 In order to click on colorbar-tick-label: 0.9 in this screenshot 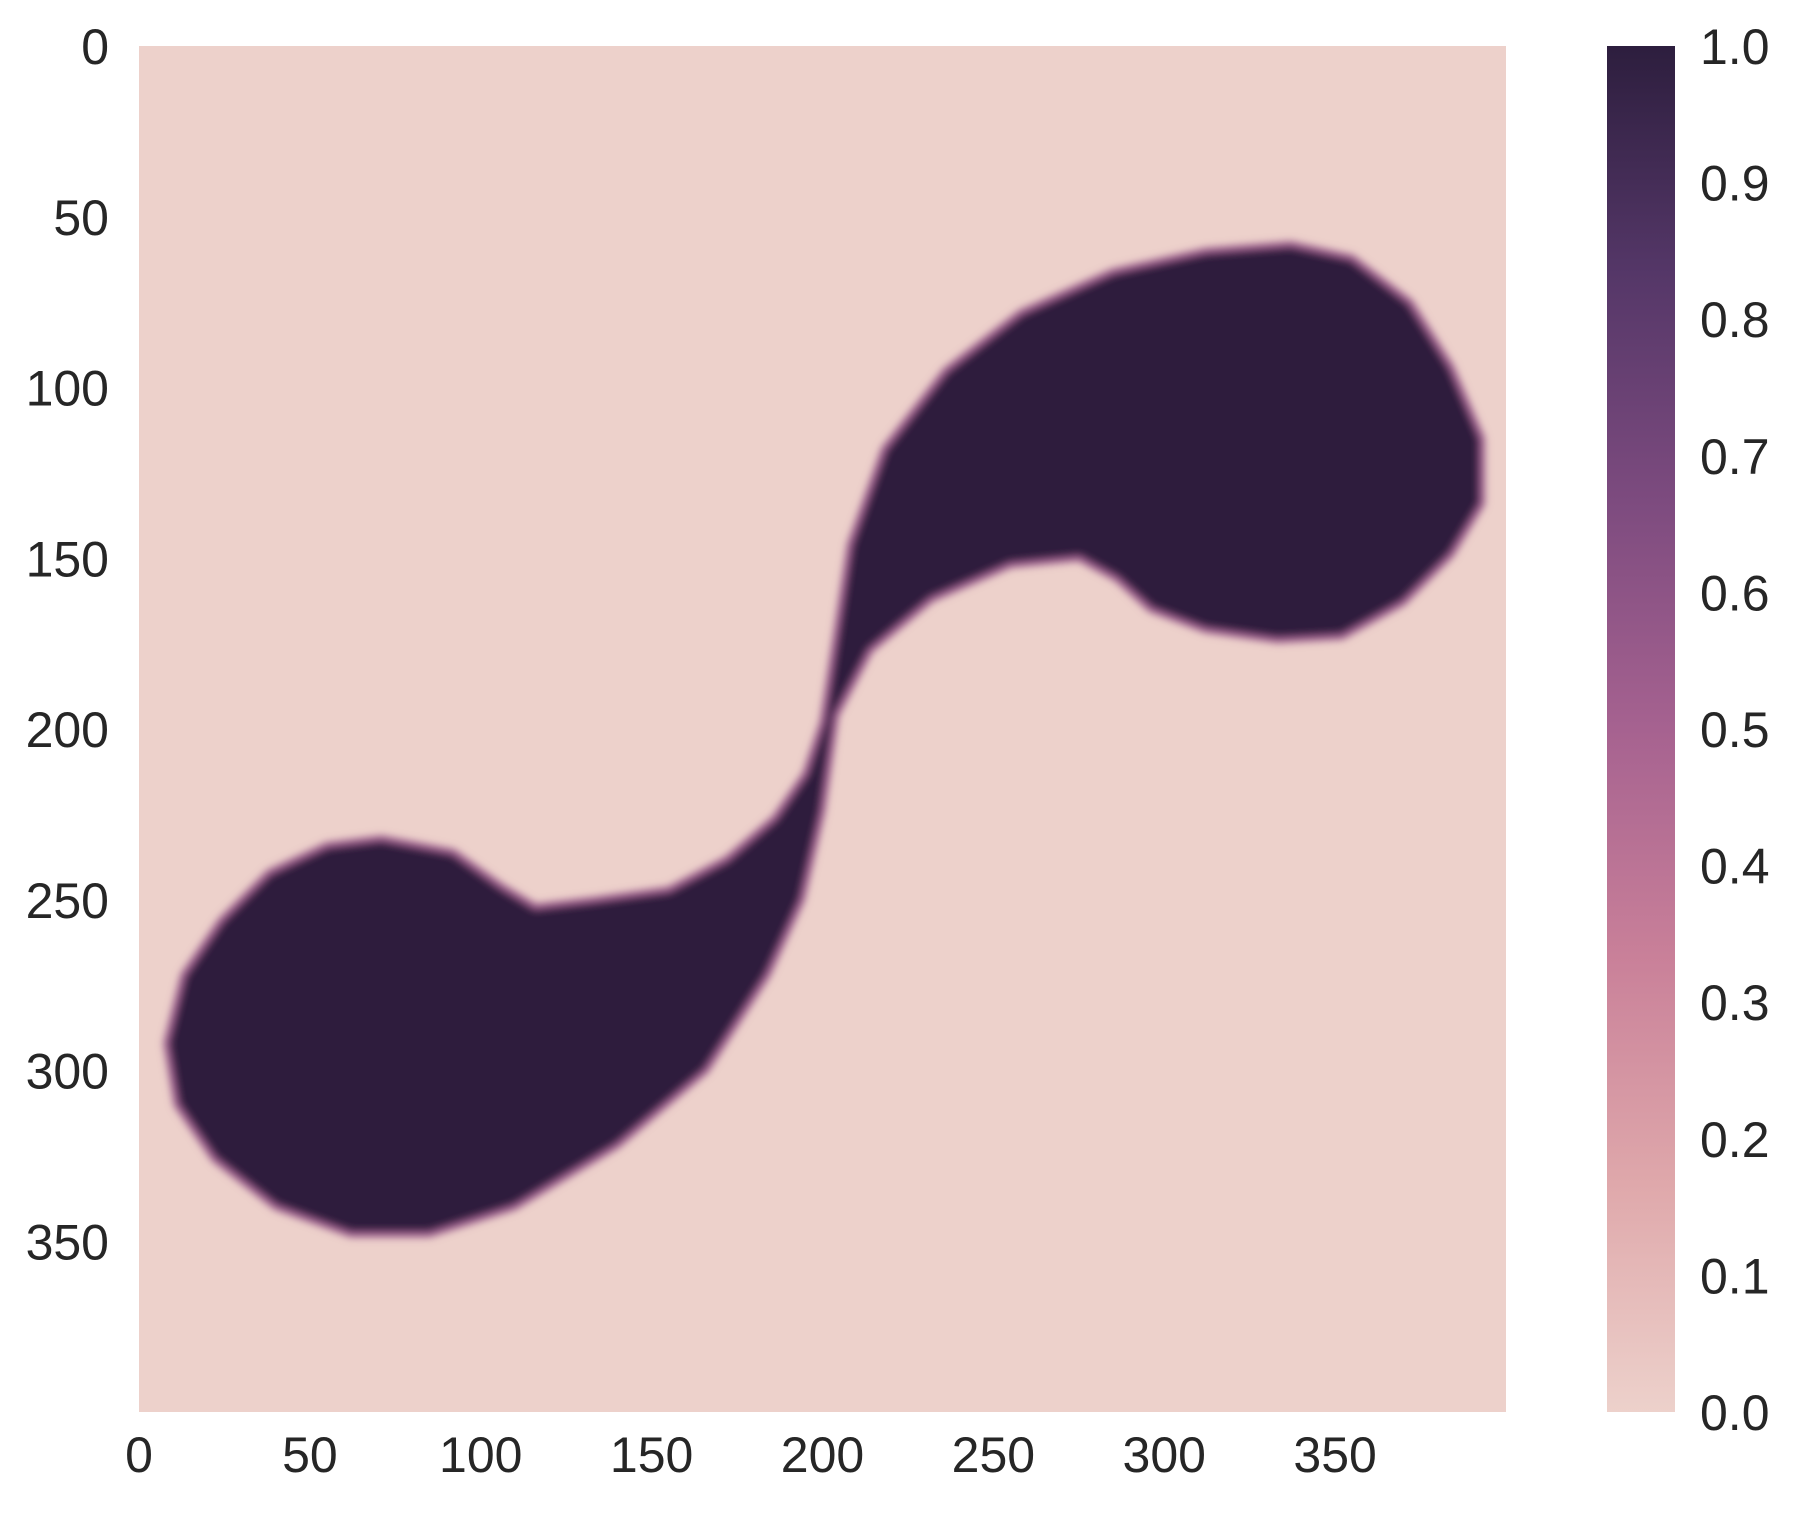, I will do `click(1735, 184)`.